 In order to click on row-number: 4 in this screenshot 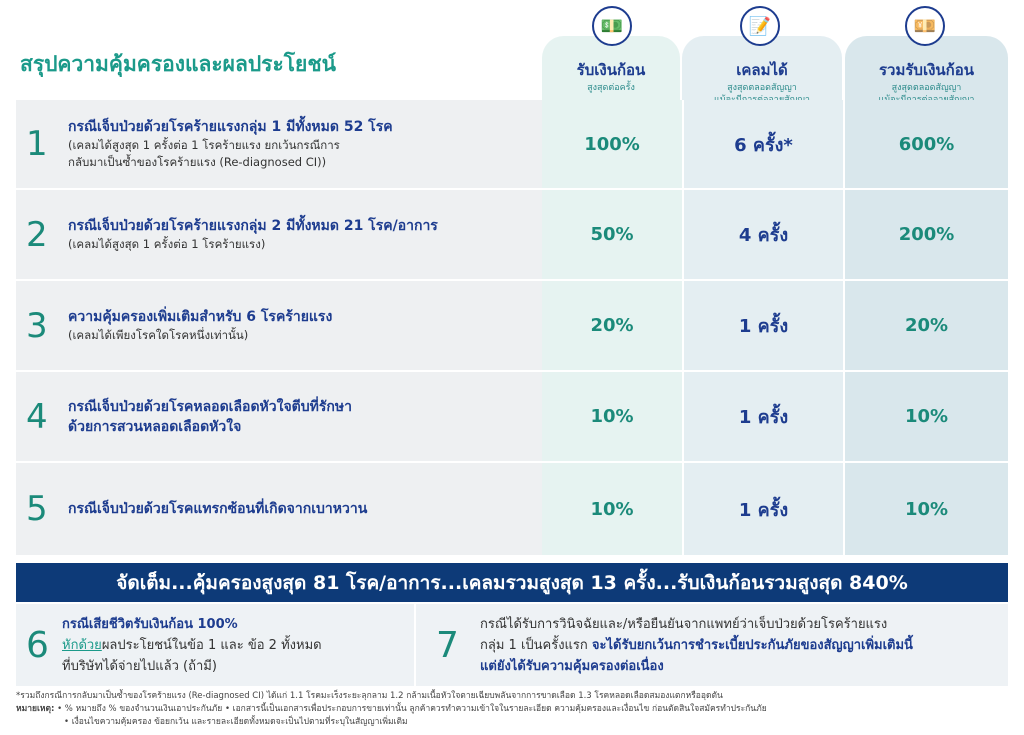, I will do `click(37, 416)`.